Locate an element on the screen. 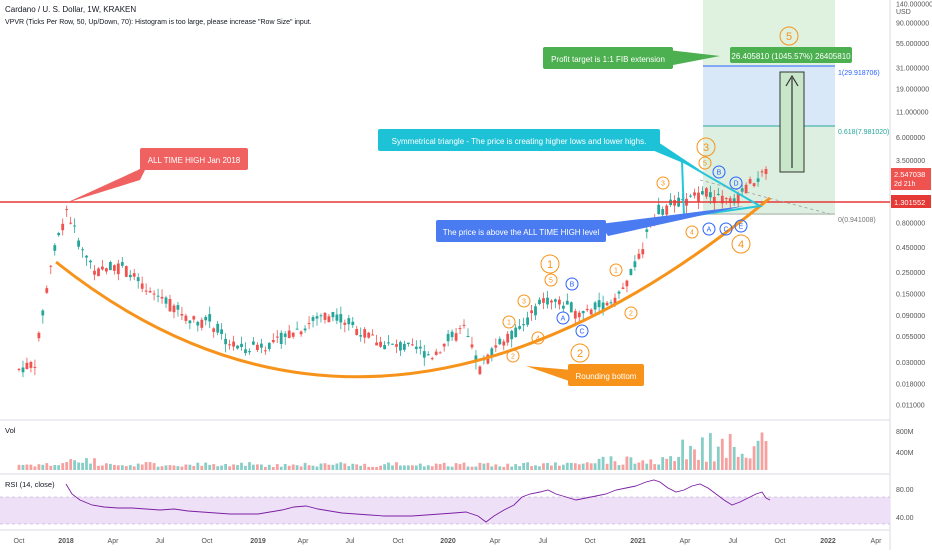  ath-price-text: 1.301552 is located at coordinates (909, 202).